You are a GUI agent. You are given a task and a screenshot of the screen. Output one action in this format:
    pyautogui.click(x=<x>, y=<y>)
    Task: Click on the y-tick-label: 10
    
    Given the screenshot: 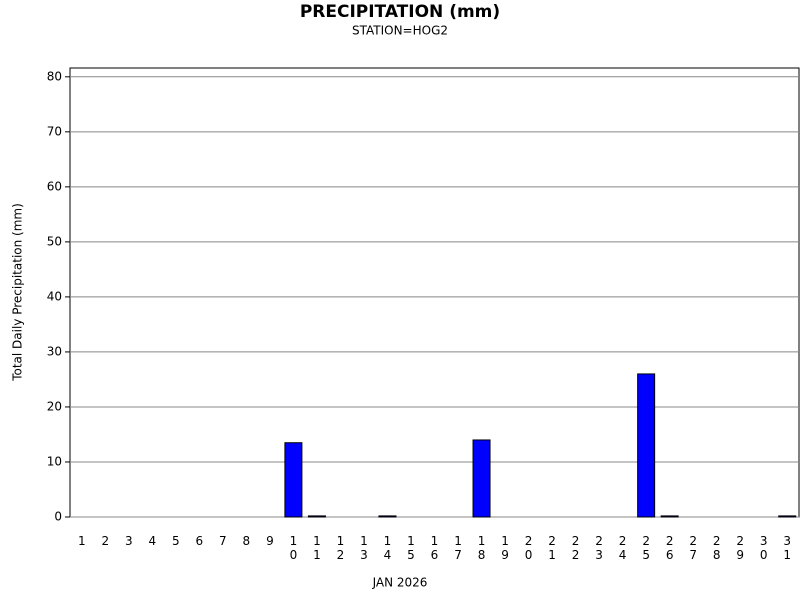 What is the action you would take?
    pyautogui.click(x=54, y=461)
    